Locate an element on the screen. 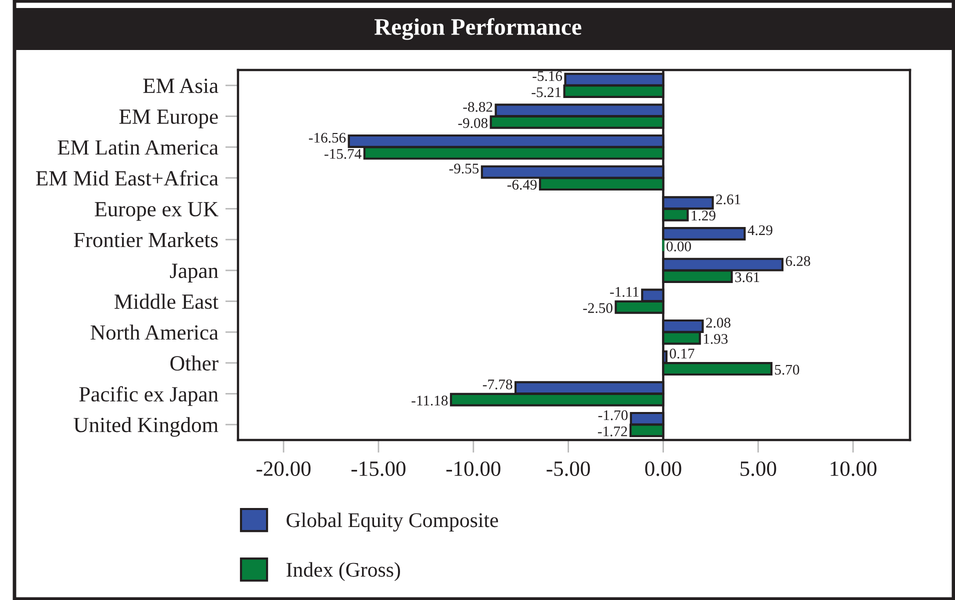 The image size is (955, 600). data-label: 1.29 is located at coordinates (704, 215).